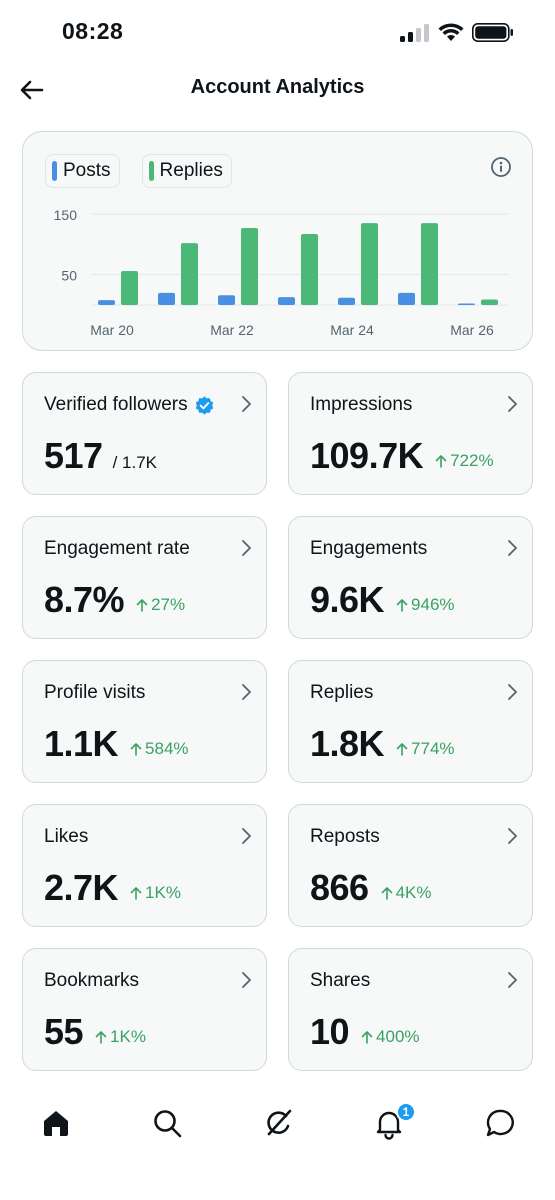 Image resolution: width=555 pixels, height=1200 pixels. Describe the element at coordinates (73, 455) in the screenshot. I see `metric-value: 517` at that location.